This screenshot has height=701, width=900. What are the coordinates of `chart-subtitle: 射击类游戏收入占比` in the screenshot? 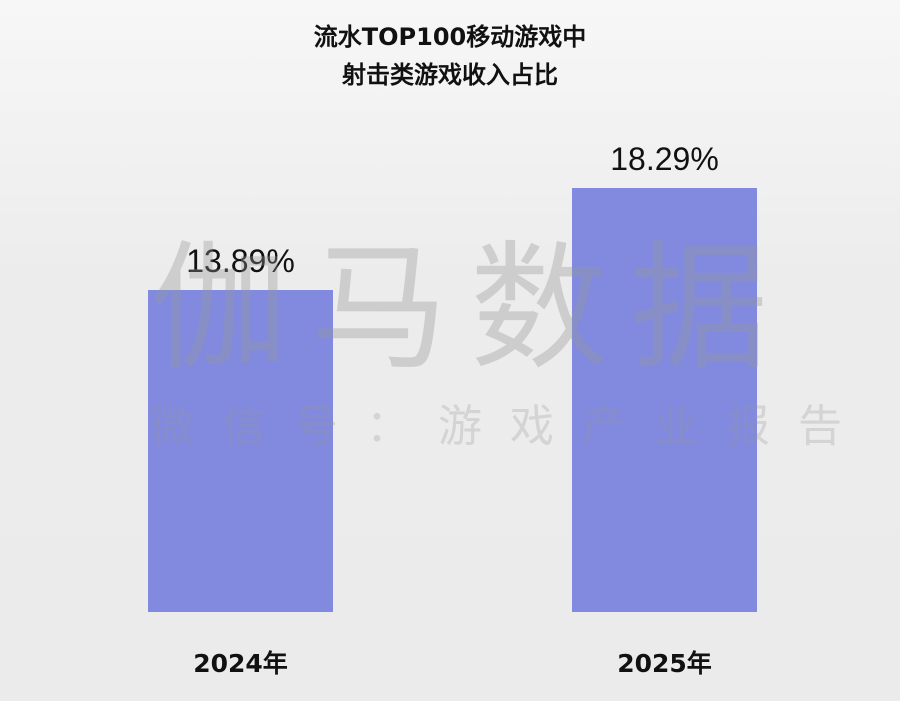 It's located at (450, 75).